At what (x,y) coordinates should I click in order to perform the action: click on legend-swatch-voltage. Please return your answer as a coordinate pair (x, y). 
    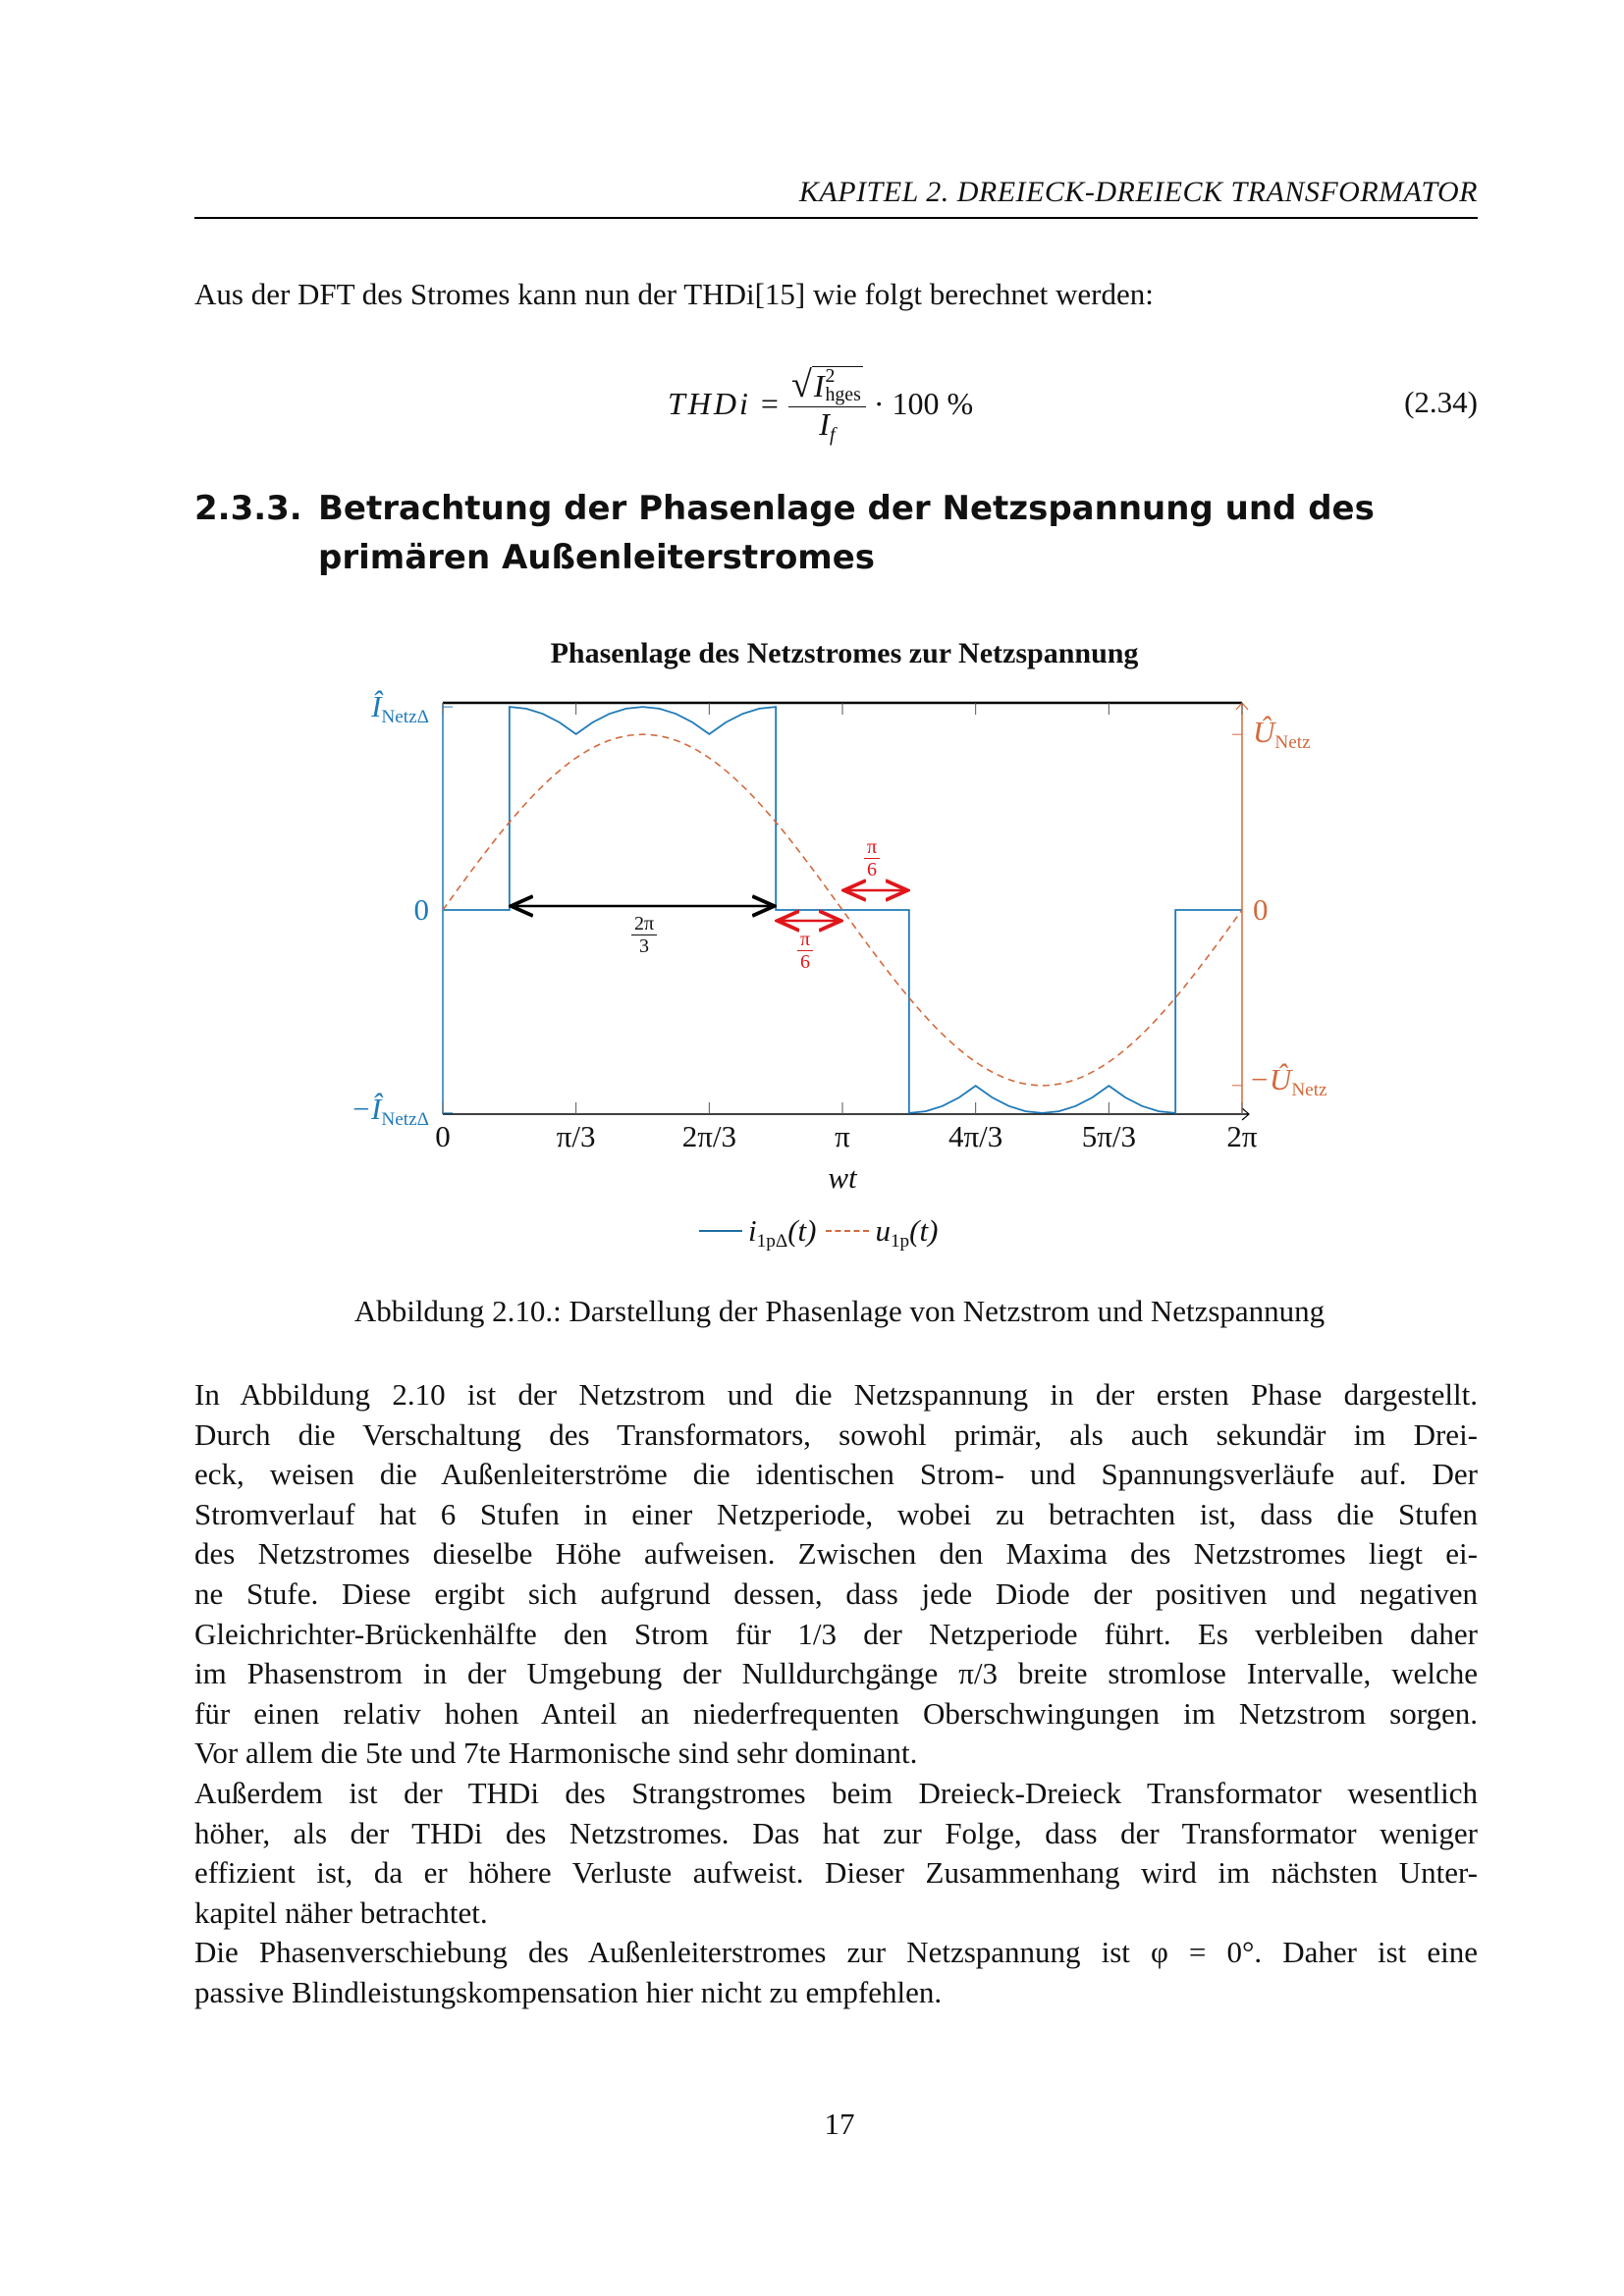
    Looking at the image, I should click on (848, 1231).